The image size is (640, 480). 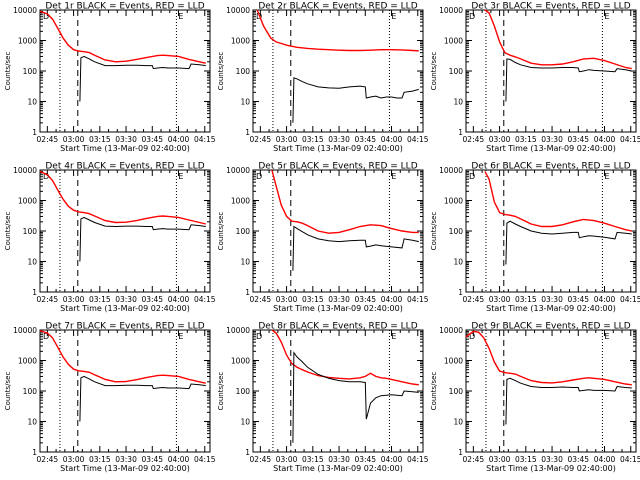 I want to click on y-axis-label: Counts/sec, so click(x=8, y=391).